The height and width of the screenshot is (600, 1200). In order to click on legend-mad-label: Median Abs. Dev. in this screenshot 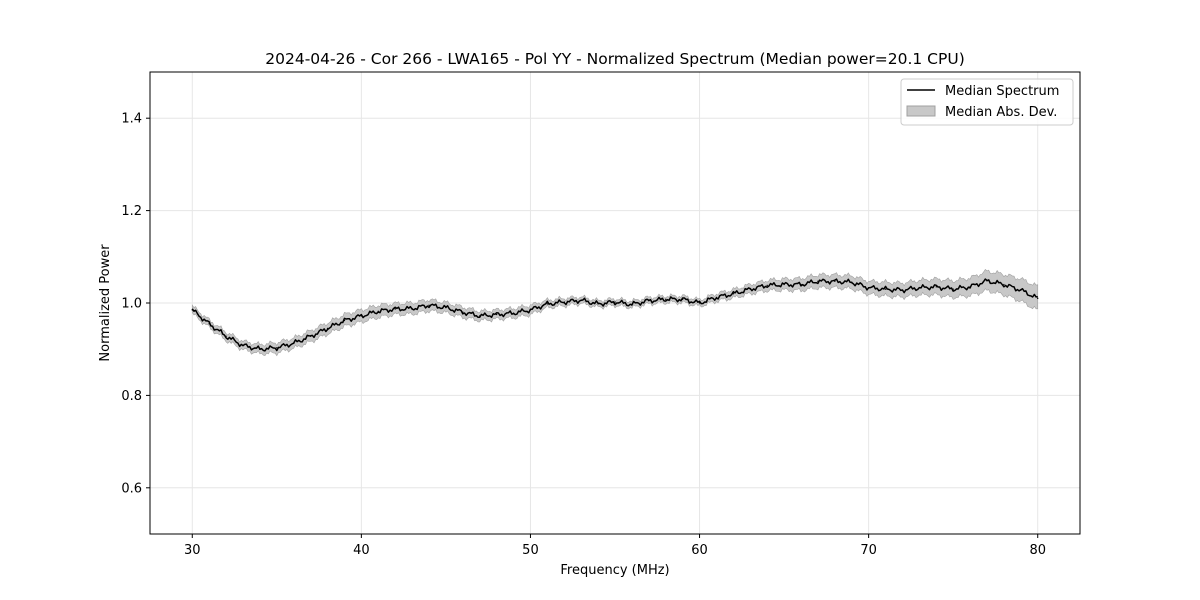, I will do `click(1001, 112)`.